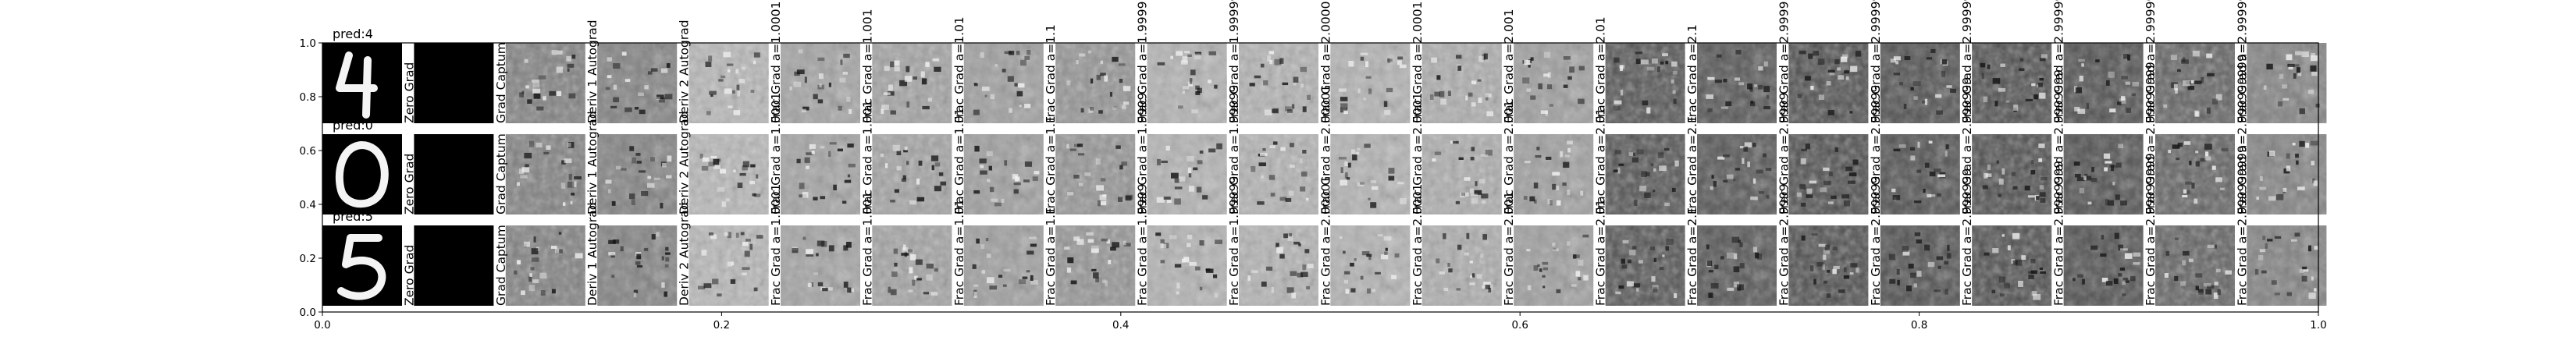 This screenshot has width=2576, height=351. Describe the element at coordinates (592, 162) in the screenshot. I see `column-label: Deriv 1 Autograd` at that location.